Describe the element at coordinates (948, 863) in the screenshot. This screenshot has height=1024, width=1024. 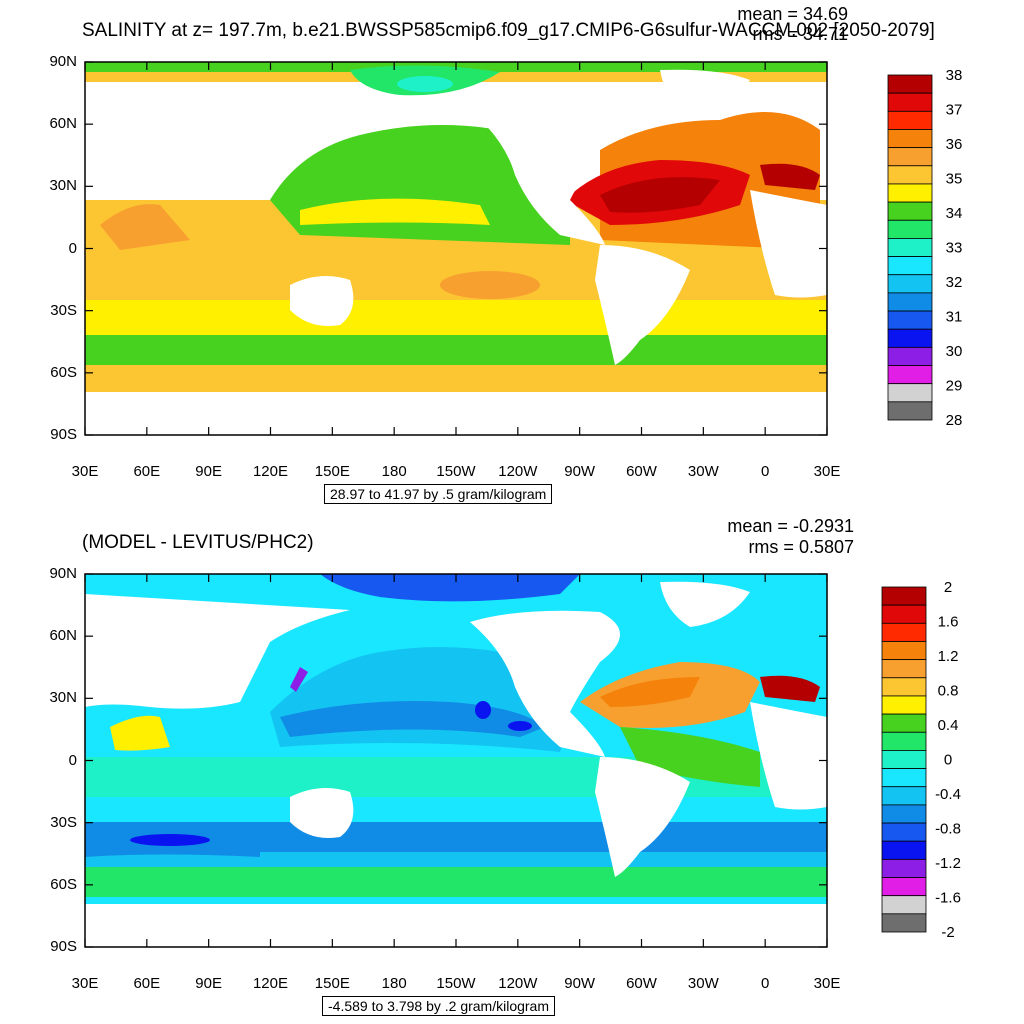
I see `colorbar-label: -1.2` at that location.